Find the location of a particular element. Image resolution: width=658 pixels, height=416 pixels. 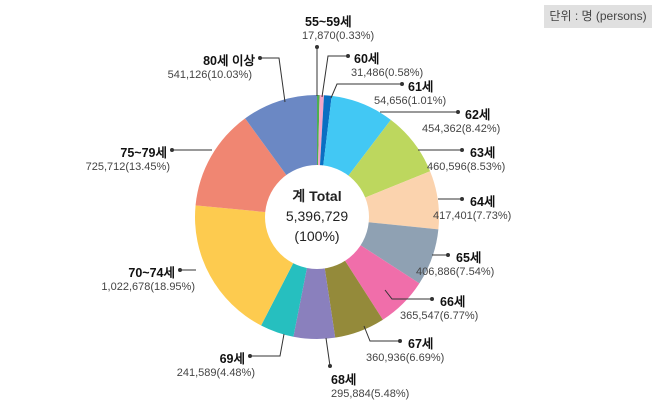

data-label: 55~59세 17,870(0.33%) is located at coordinates (338, 28).